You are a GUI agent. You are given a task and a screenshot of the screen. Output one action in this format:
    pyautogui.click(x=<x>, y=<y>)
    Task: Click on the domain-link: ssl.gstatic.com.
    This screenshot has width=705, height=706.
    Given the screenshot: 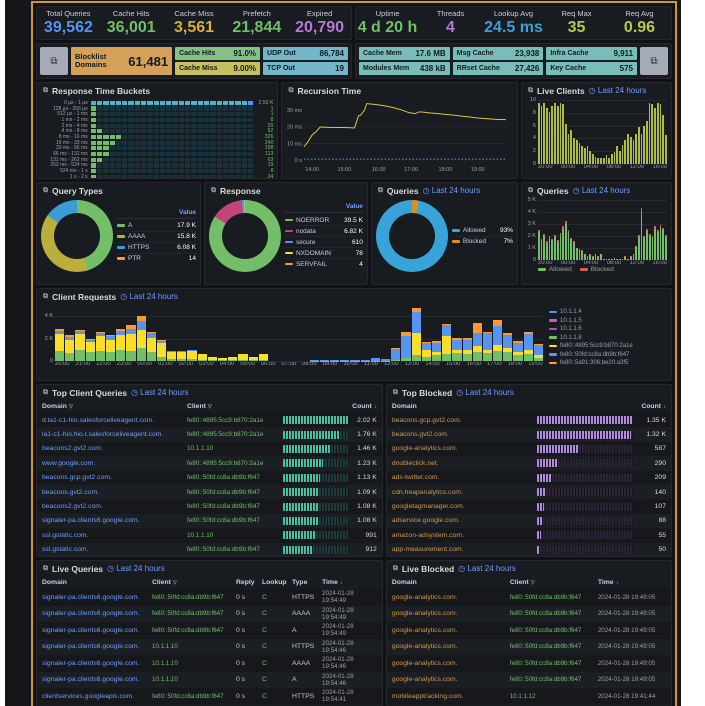 What is the action you would take?
    pyautogui.click(x=65, y=550)
    